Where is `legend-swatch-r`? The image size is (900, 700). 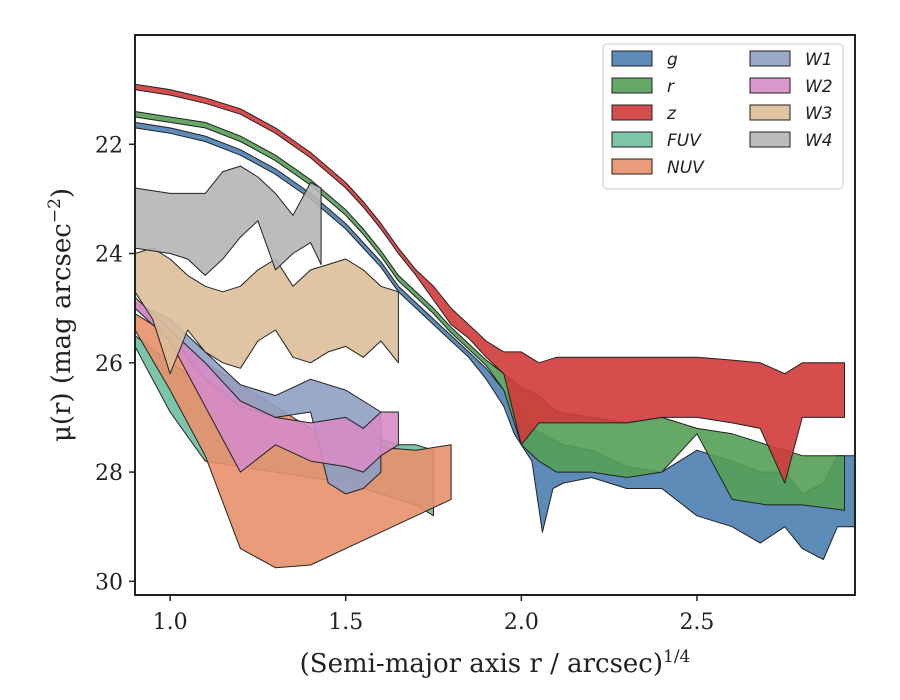 legend-swatch-r is located at coordinates (632, 85).